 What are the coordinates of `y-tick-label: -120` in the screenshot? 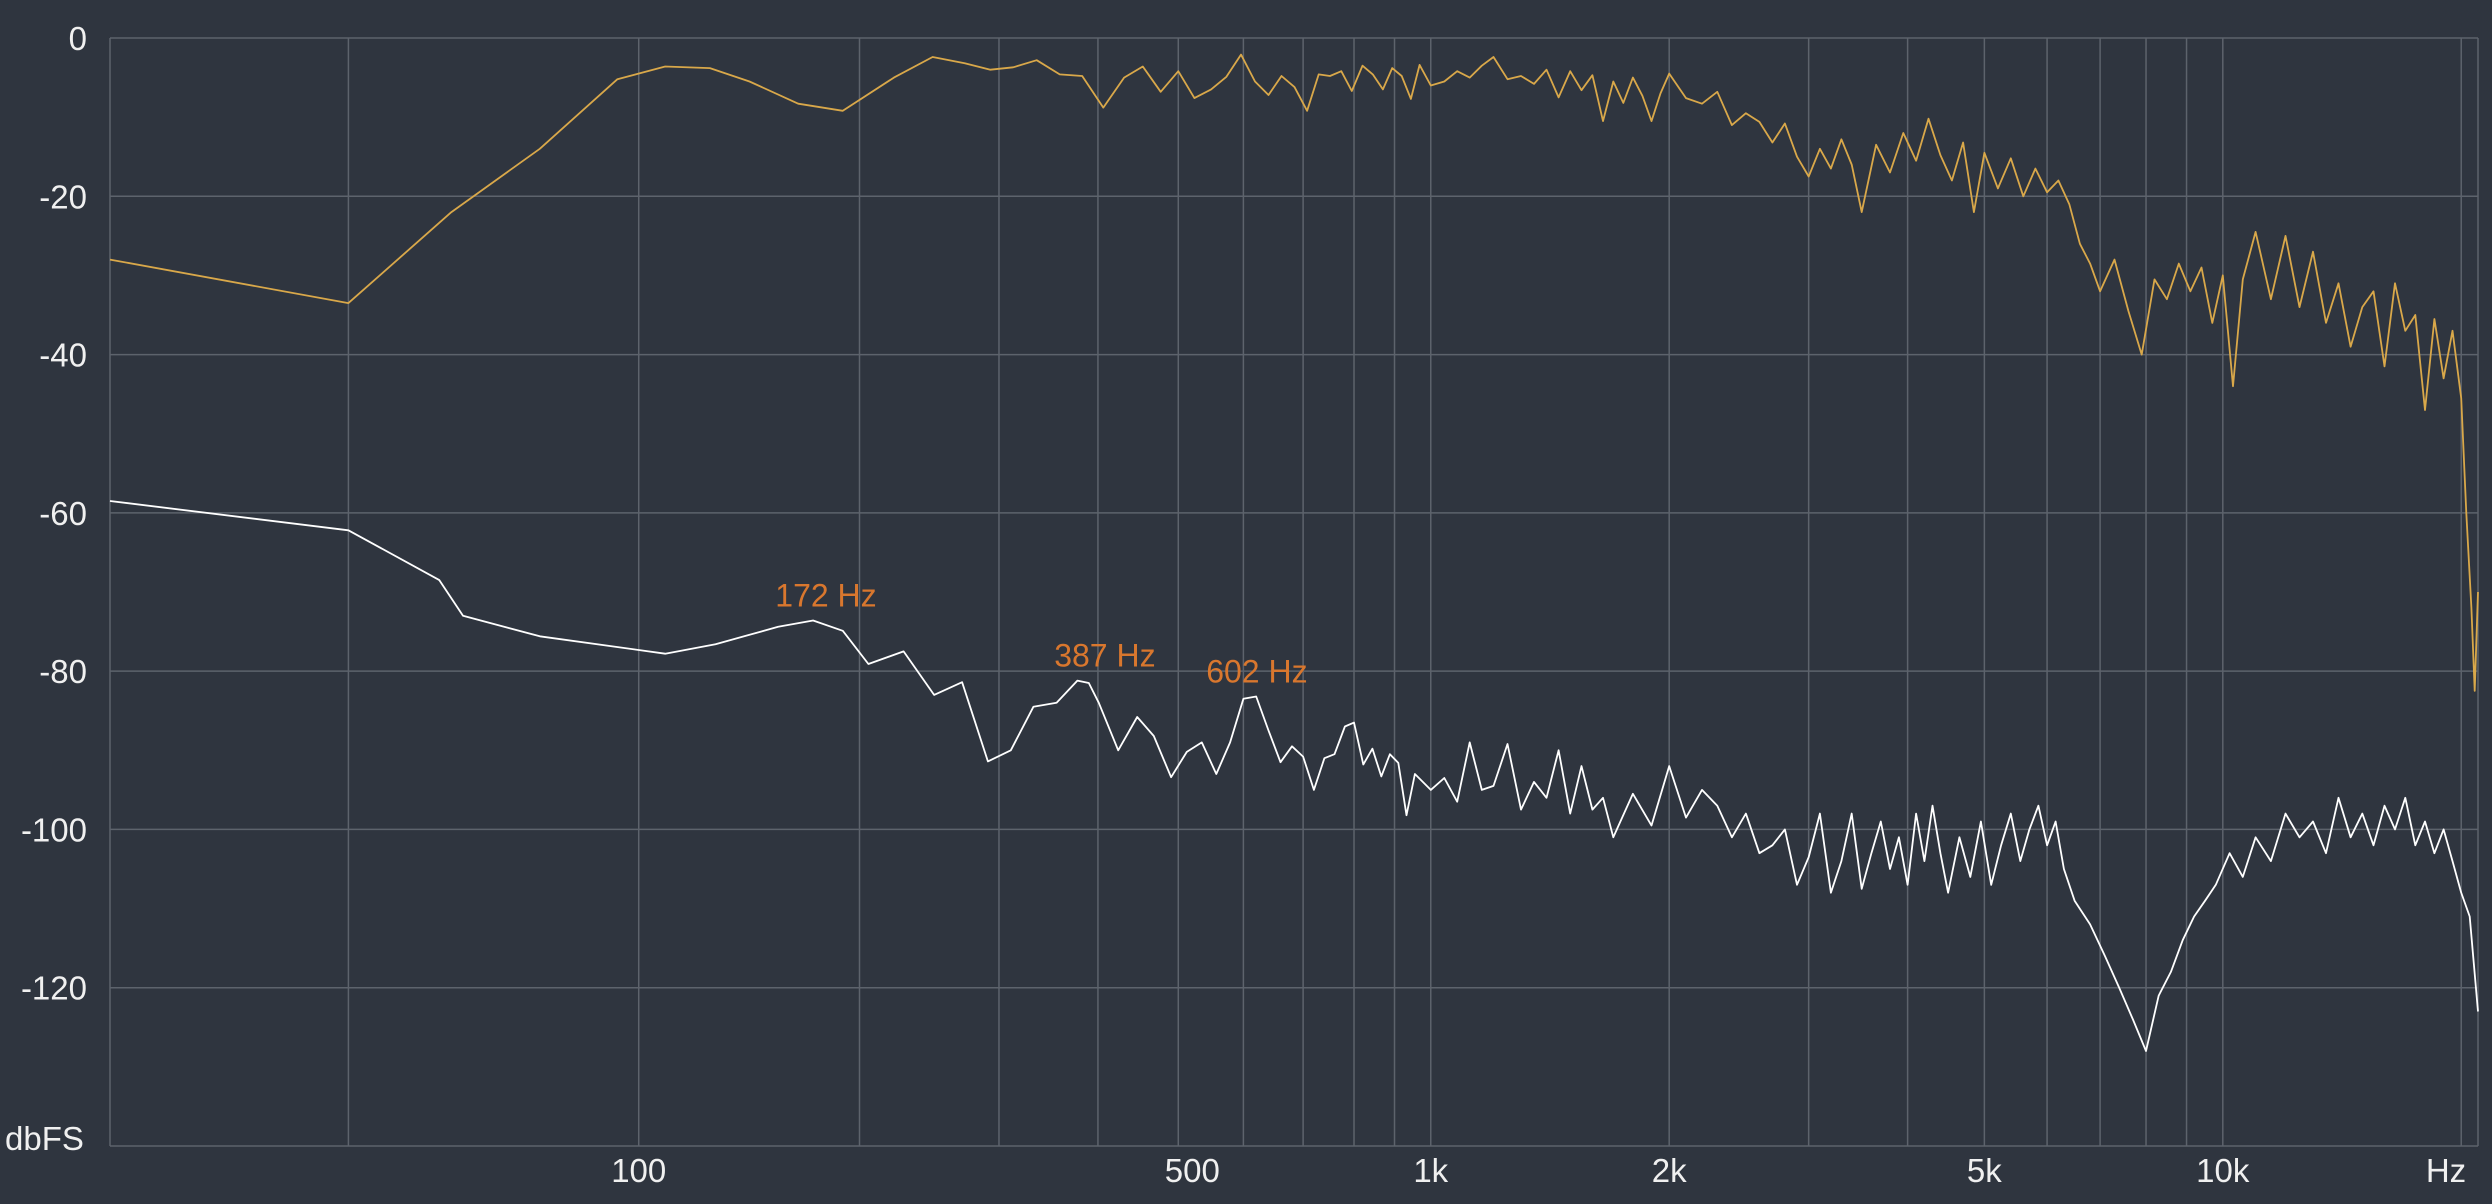 It's located at (54, 988).